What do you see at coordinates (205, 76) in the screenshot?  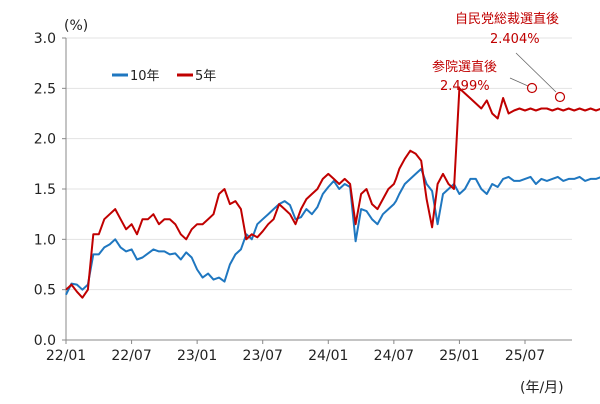 I see `legend-5y-label: 5年` at bounding box center [205, 76].